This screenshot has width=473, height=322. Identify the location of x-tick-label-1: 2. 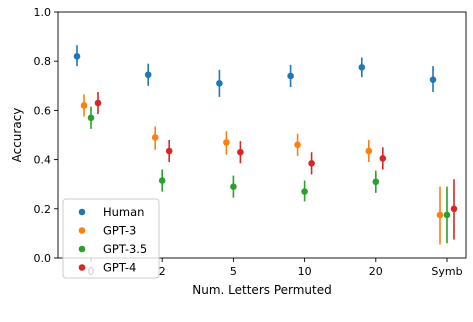
(162, 271).